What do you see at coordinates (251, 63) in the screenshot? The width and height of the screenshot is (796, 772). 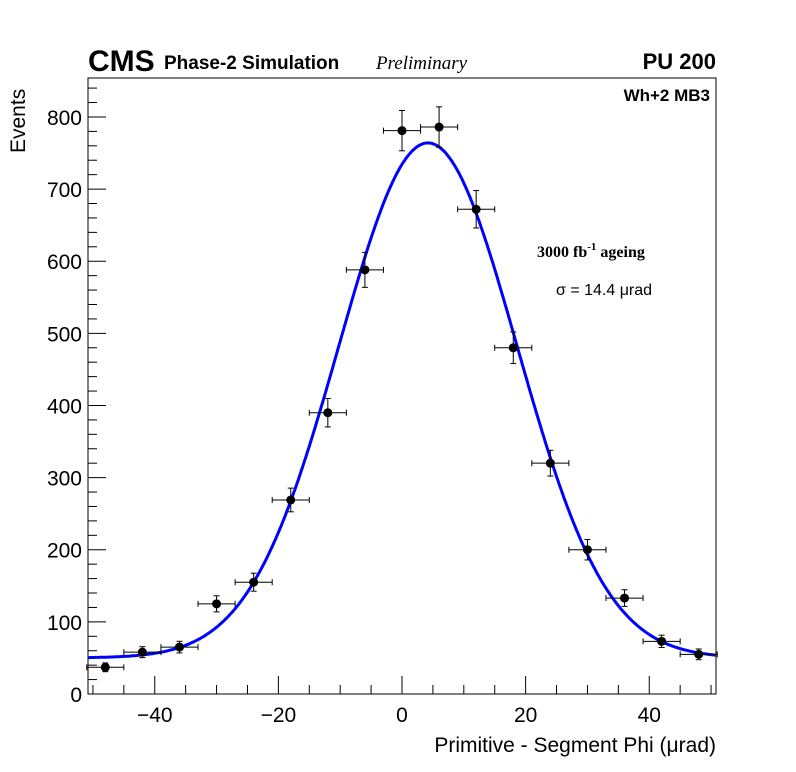 I see `simulation-label: Phase-2 Simulation` at bounding box center [251, 63].